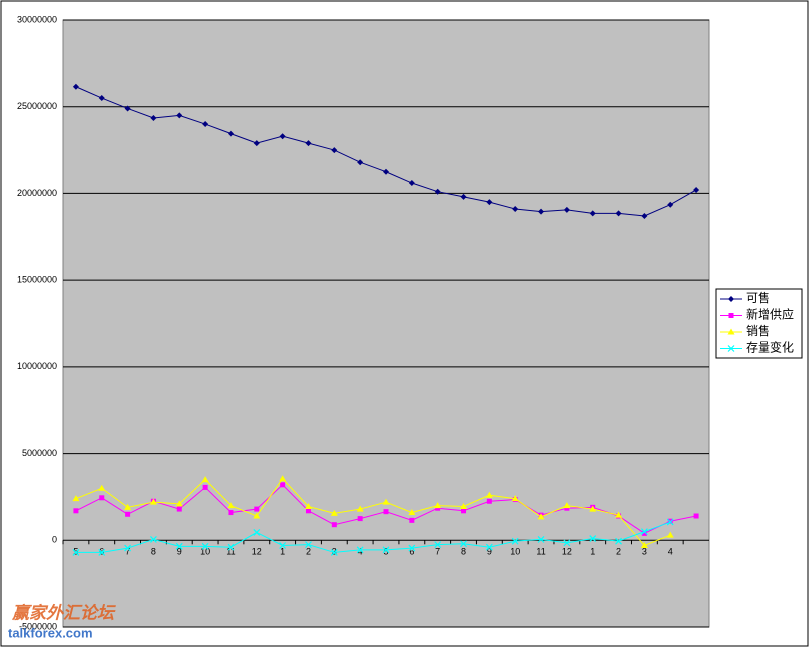  Describe the element at coordinates (37, 106) in the screenshot. I see `y-tick-label: 25000000` at that location.